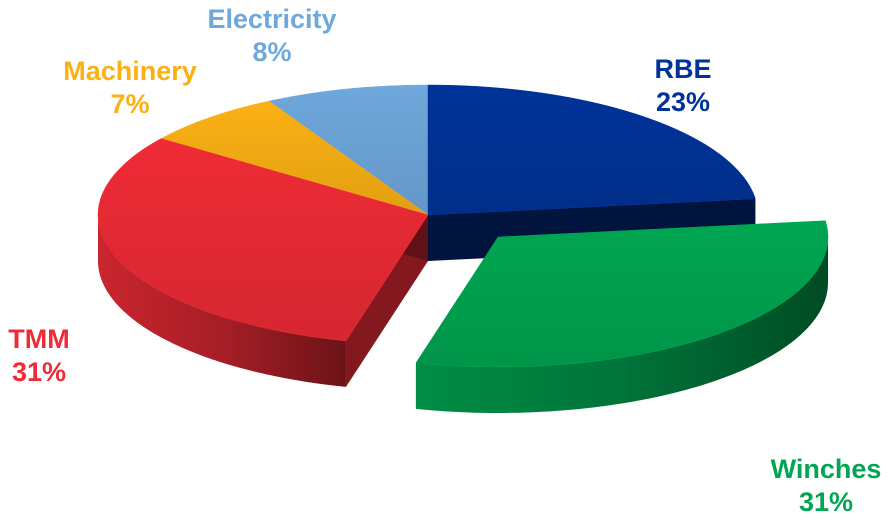 The width and height of the screenshot is (892, 529). What do you see at coordinates (222, 301) in the screenshot?
I see `slice-tmm-side` at bounding box center [222, 301].